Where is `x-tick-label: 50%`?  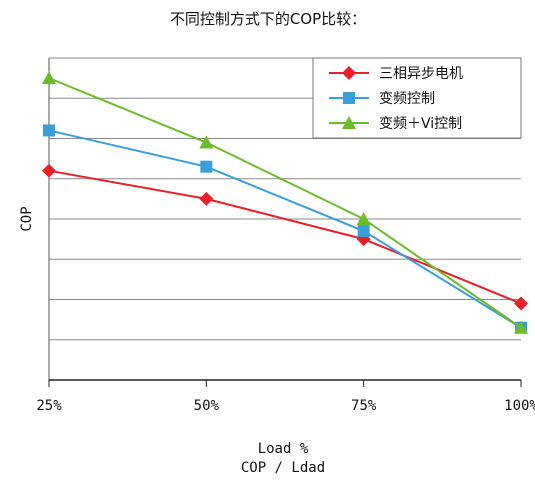 x-tick-label: 50% is located at coordinates (207, 406).